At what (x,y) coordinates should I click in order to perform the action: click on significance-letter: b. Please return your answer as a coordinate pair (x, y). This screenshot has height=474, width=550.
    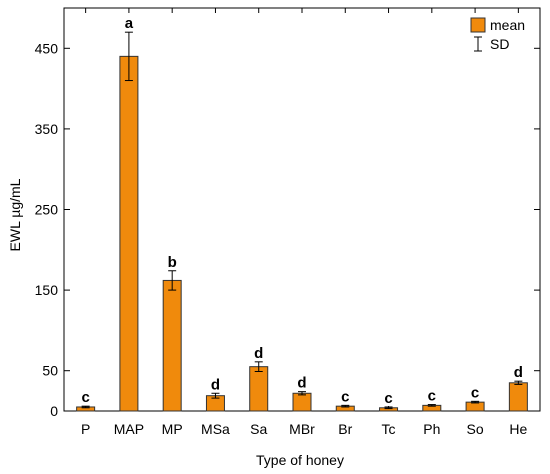
    Looking at the image, I should click on (172, 262).